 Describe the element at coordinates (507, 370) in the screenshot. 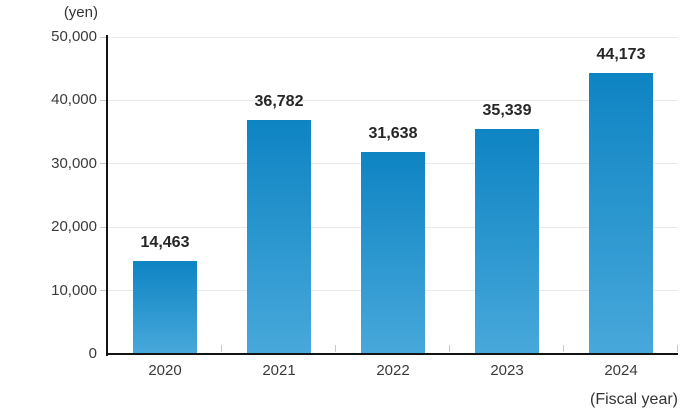

I see `x-category-label: 2023` at that location.